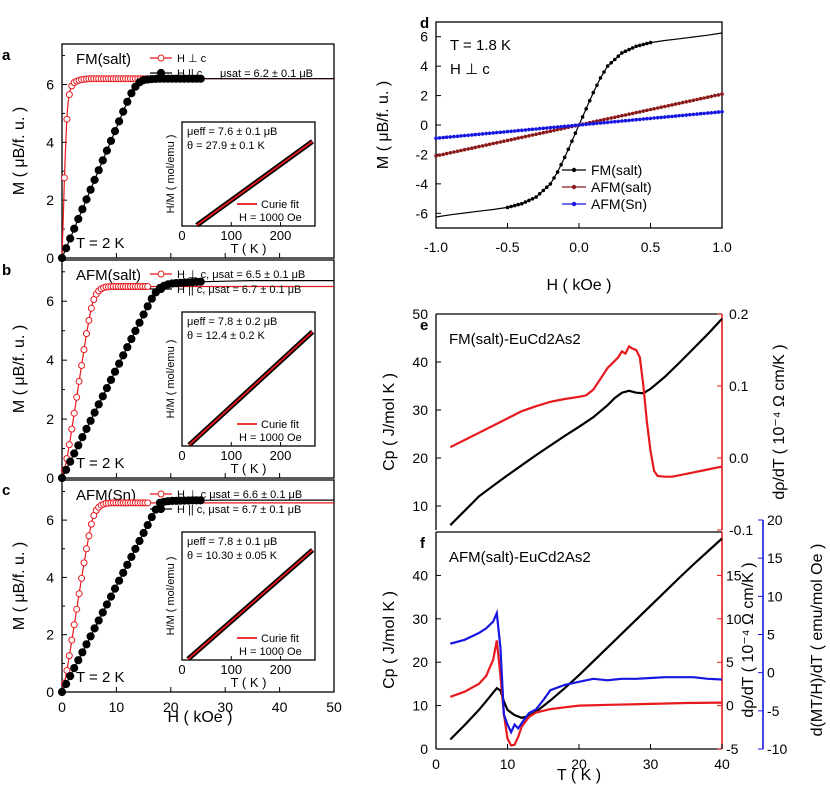  What do you see at coordinates (424, 749) in the screenshot?
I see `y-tick-label-f: 0` at bounding box center [424, 749].